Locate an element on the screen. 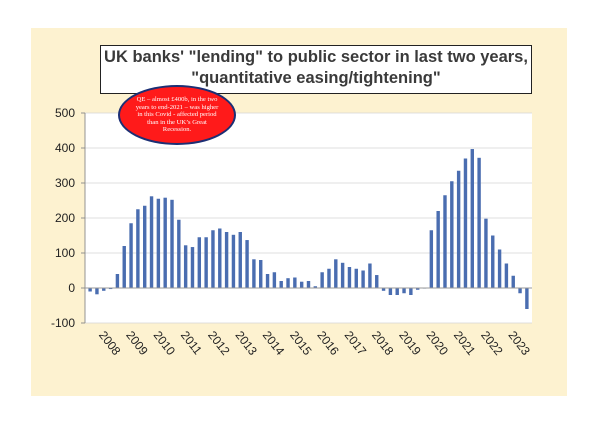  x-tick-label: 2011 is located at coordinates (191, 342).